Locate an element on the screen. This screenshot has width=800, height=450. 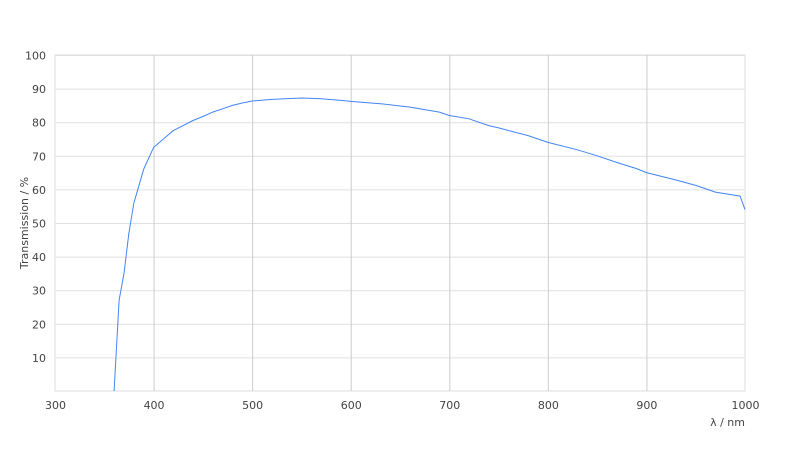
y-tick-label: 80 is located at coordinates (39, 123).